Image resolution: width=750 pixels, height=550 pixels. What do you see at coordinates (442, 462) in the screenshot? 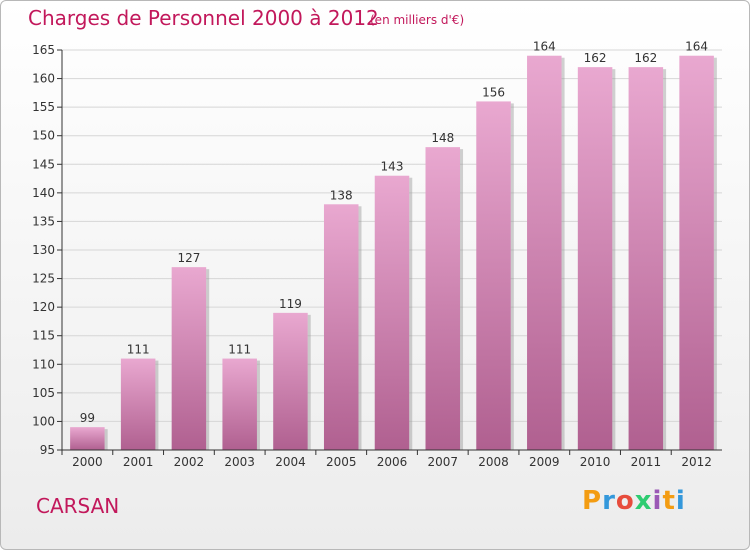
I see `x-tick-label: 2007` at bounding box center [442, 462].